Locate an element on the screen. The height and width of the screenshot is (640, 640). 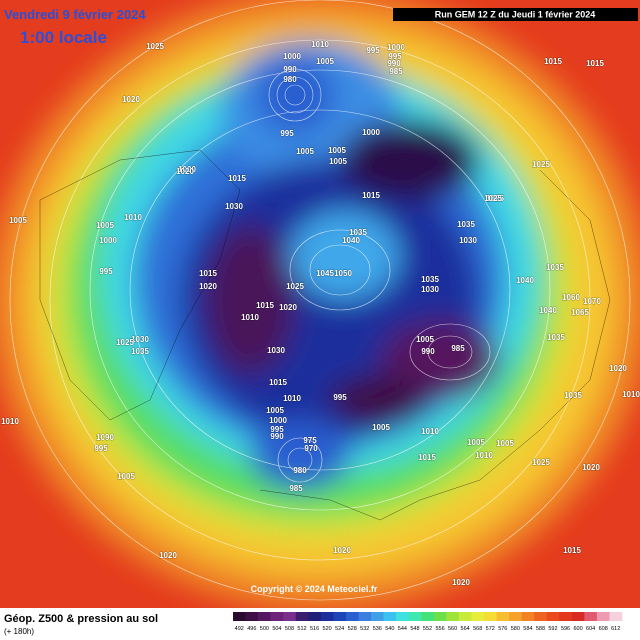
run-info: Run GEM 12 Z du Jeudi 1 février 2024 is located at coordinates (515, 14).